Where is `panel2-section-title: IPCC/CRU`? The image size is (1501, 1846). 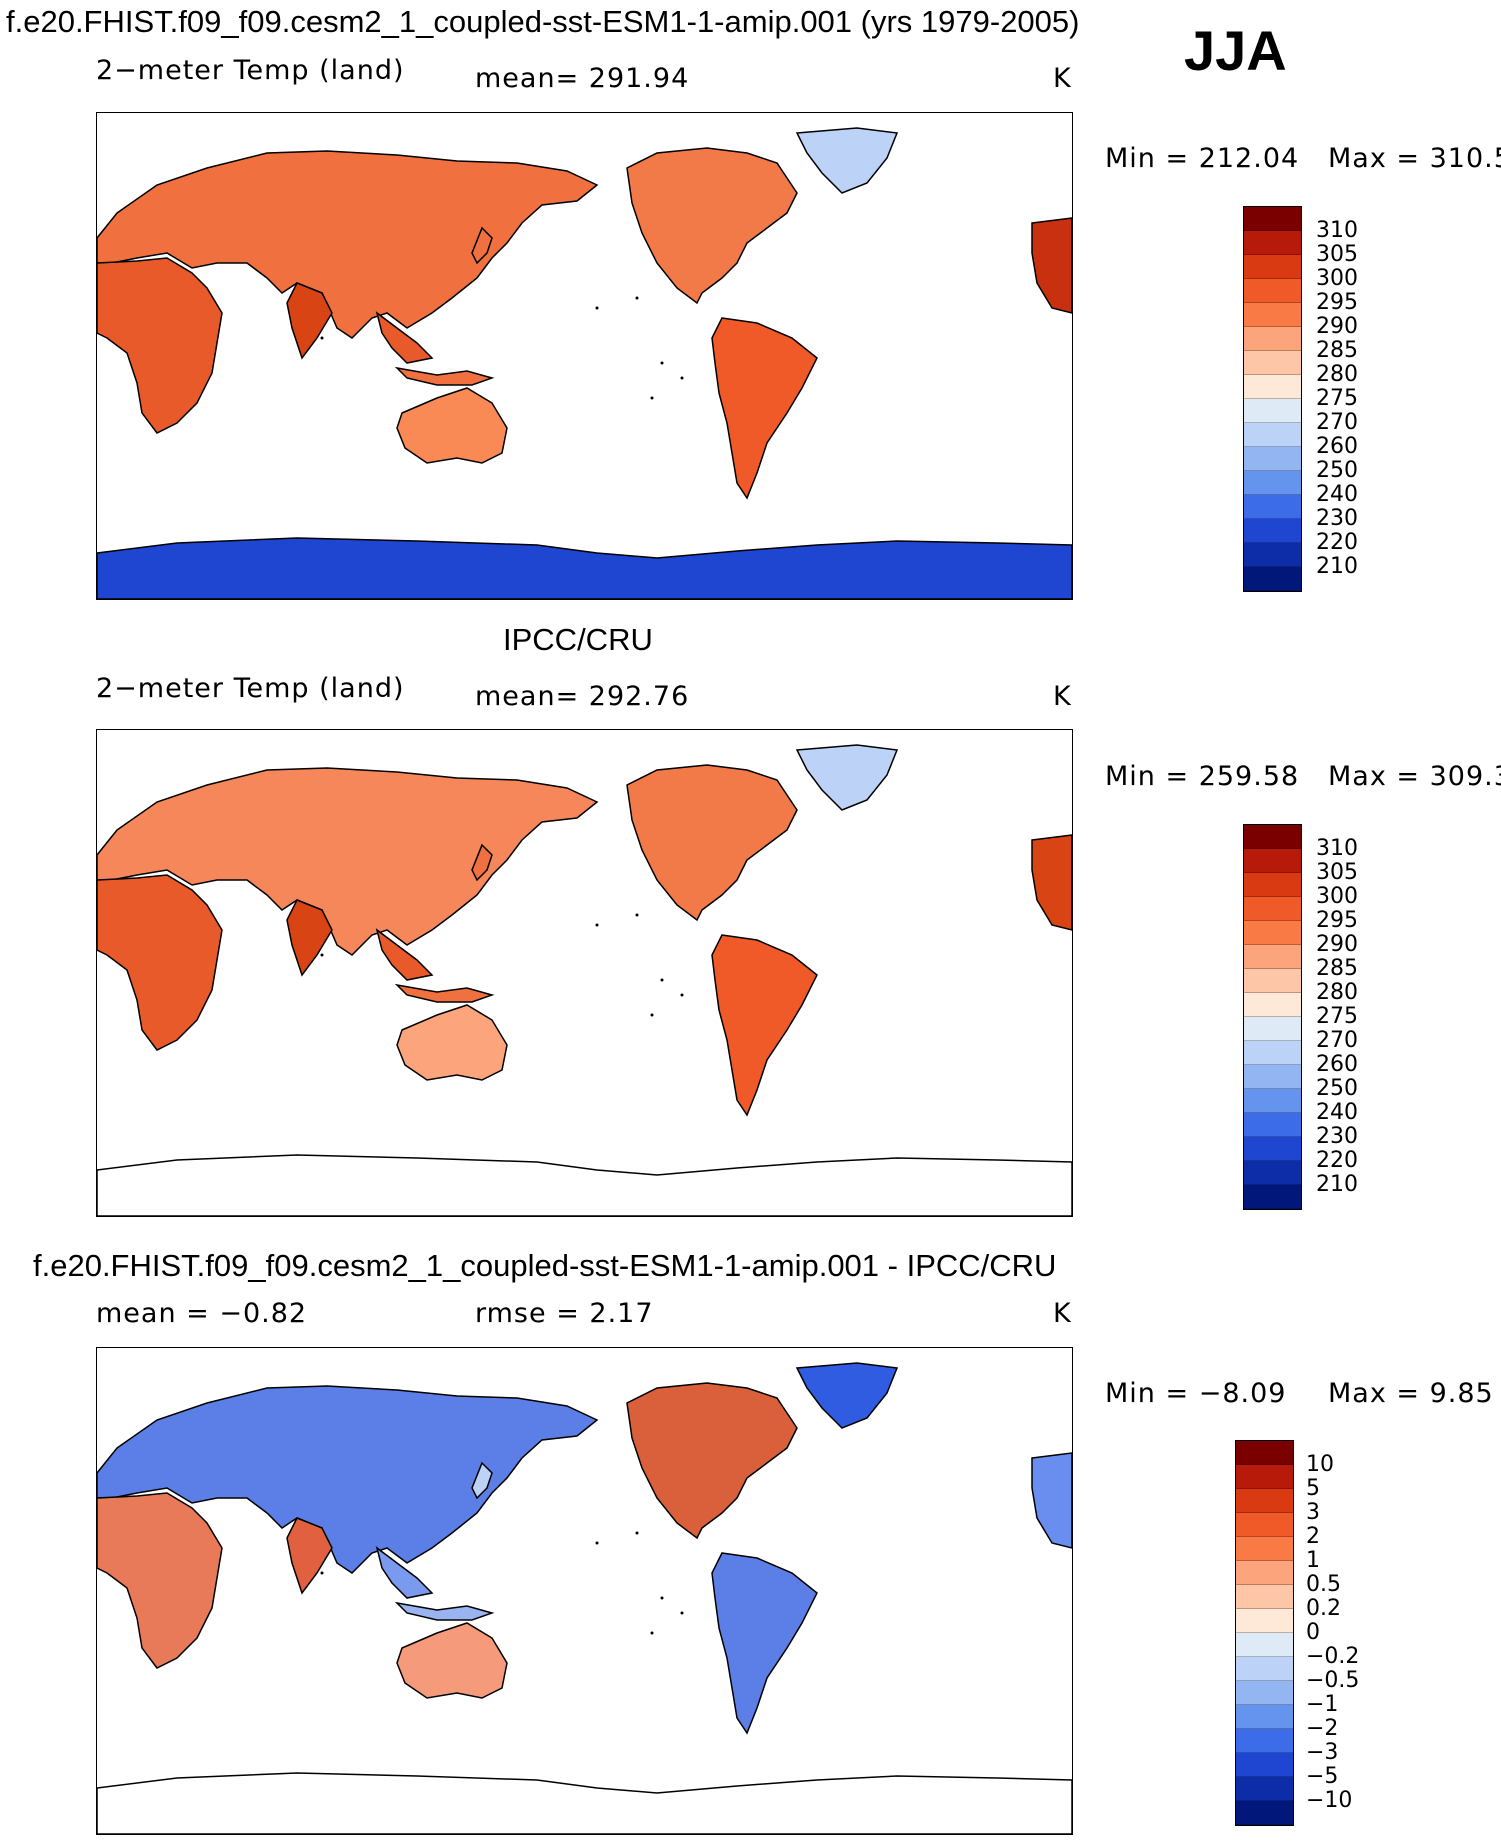
panel2-section-title: IPCC/CRU is located at coordinates (578, 639).